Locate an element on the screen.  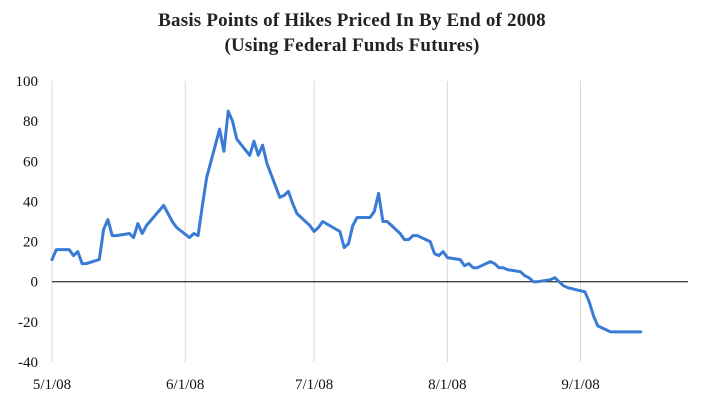
y-tick-label: 20 is located at coordinates (30, 243).